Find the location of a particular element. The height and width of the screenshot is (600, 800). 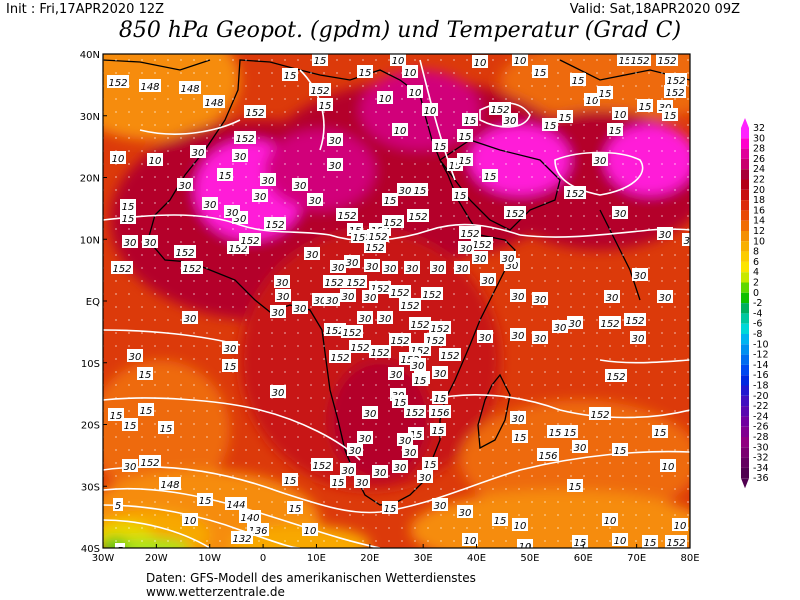

latitude-label: 10S is located at coordinates (90, 364).